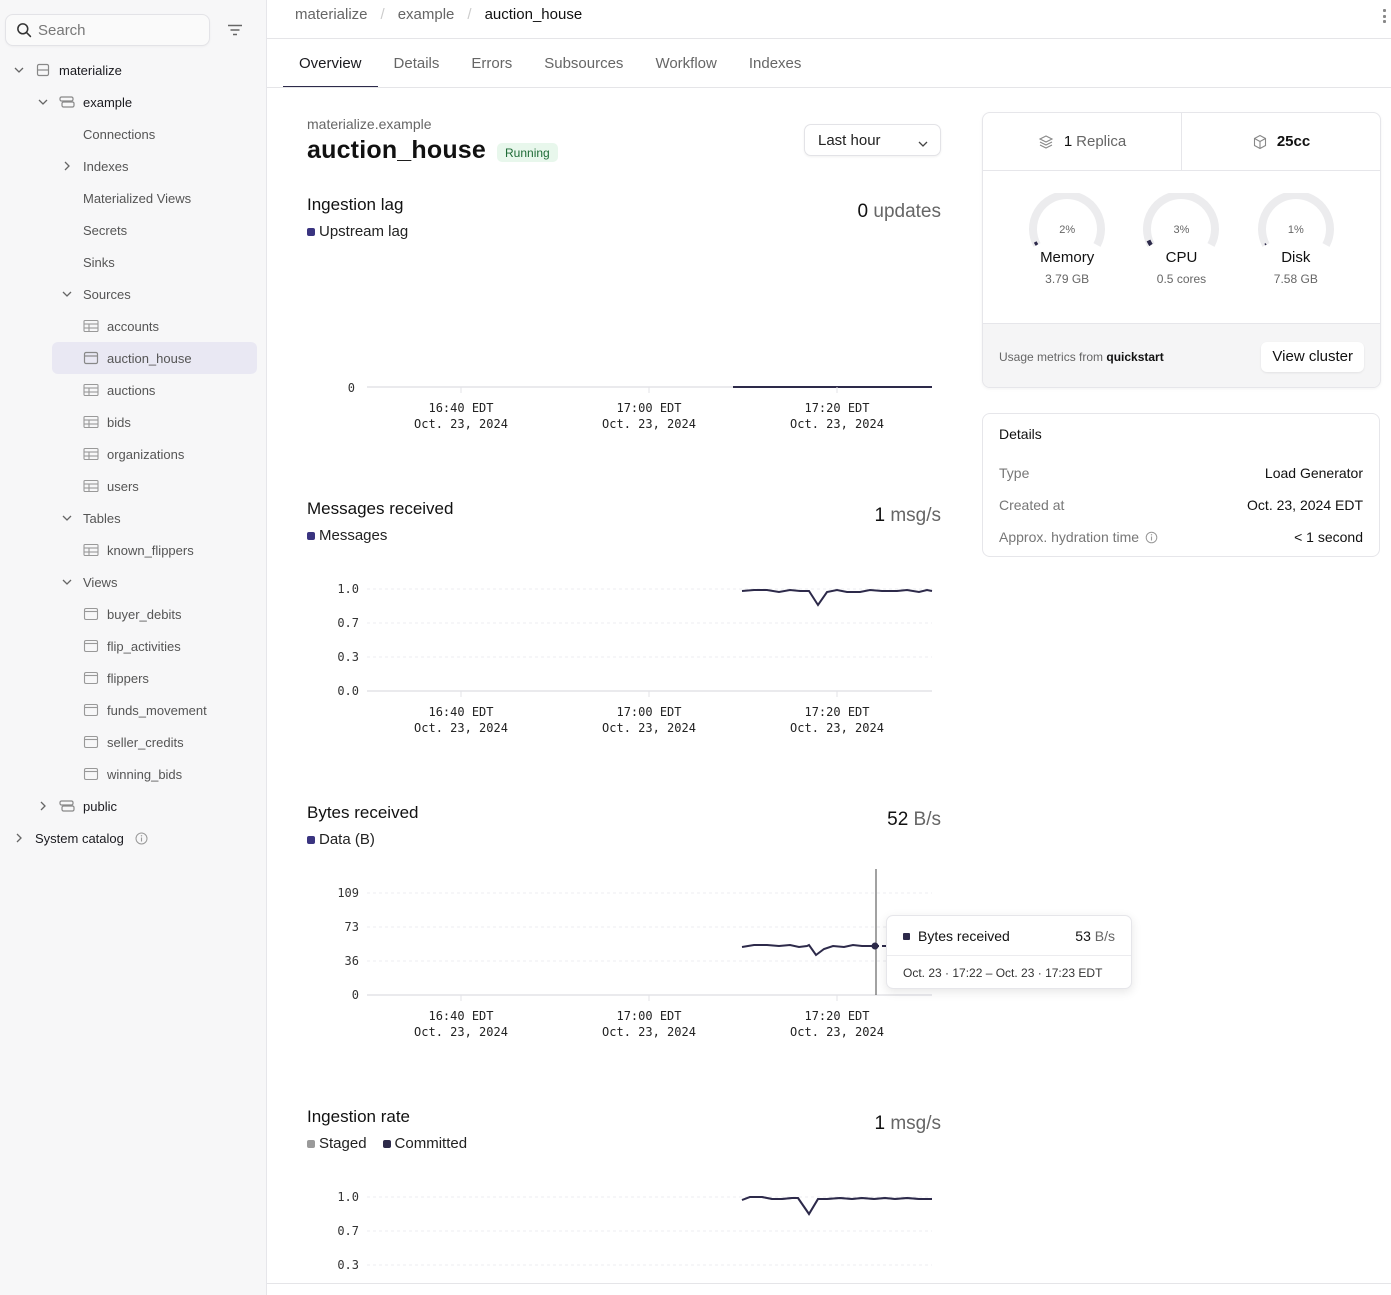 Image resolution: width=1391 pixels, height=1295 pixels. What do you see at coordinates (426, 14) in the screenshot?
I see `breadcrumb-example: example` at bounding box center [426, 14].